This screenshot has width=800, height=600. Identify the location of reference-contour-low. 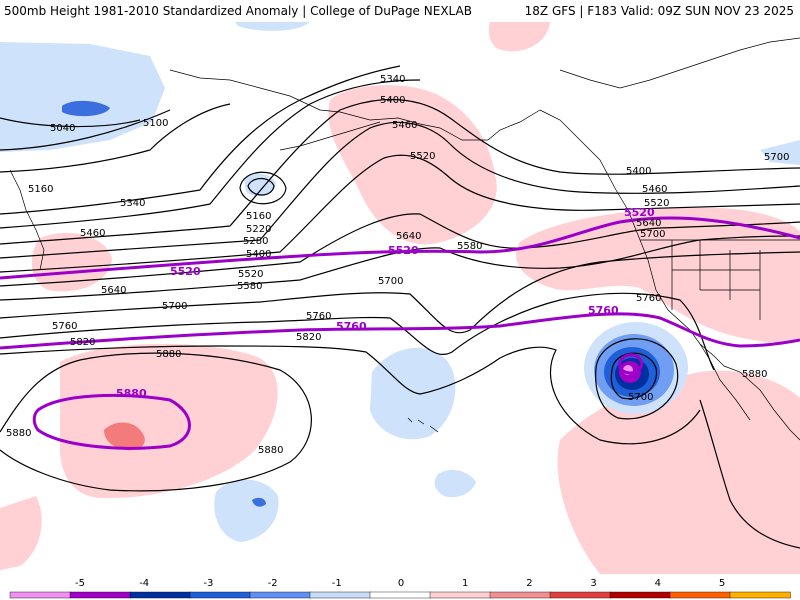
(631, 364).